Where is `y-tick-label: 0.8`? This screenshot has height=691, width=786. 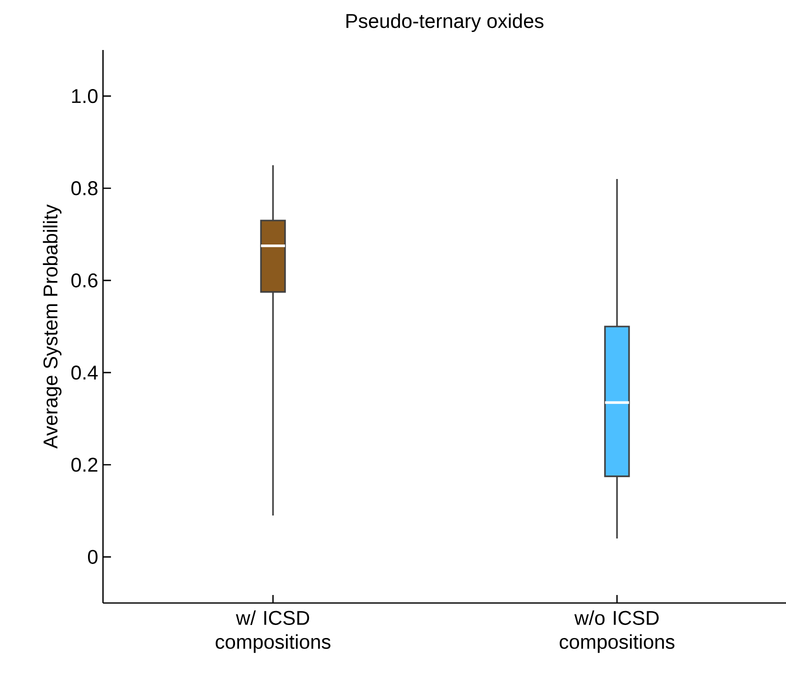 y-tick-label: 0.8 is located at coordinates (84, 188).